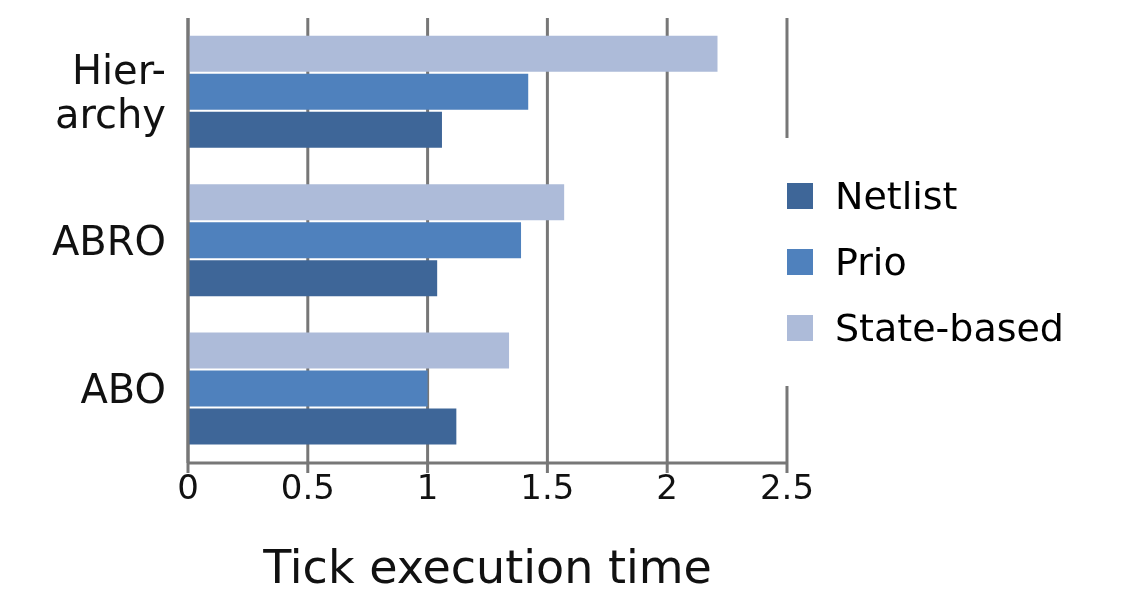  What do you see at coordinates (487, 567) in the screenshot?
I see `x-axis-title: Tick execution time` at bounding box center [487, 567].